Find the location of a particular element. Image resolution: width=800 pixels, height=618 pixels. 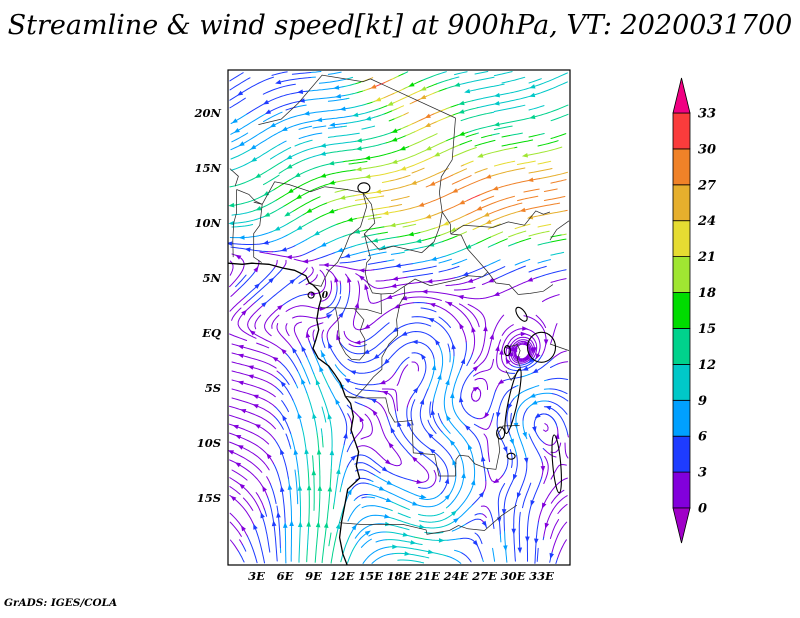

x-tick-label: 21E is located at coordinates (427, 576).